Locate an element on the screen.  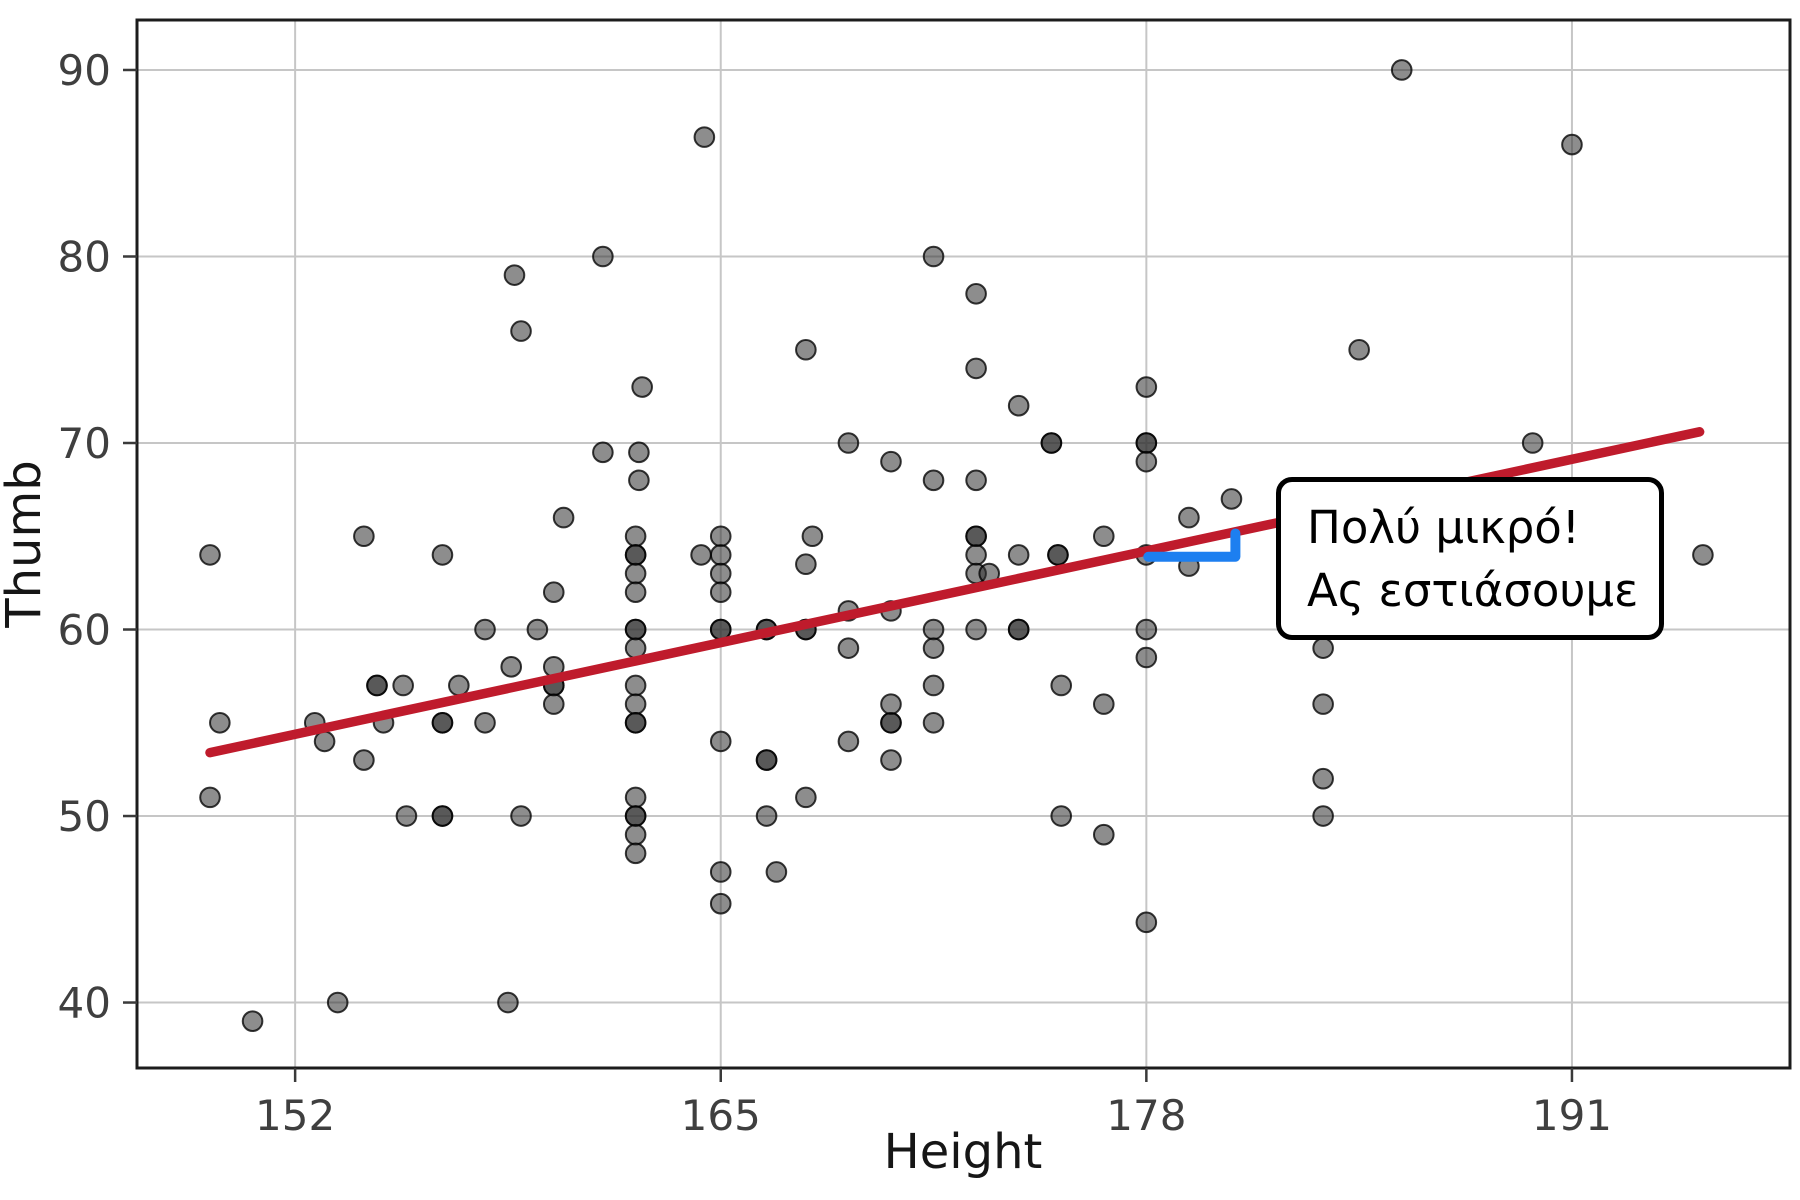
y-axis-title: Thumb is located at coordinates (26, 544).